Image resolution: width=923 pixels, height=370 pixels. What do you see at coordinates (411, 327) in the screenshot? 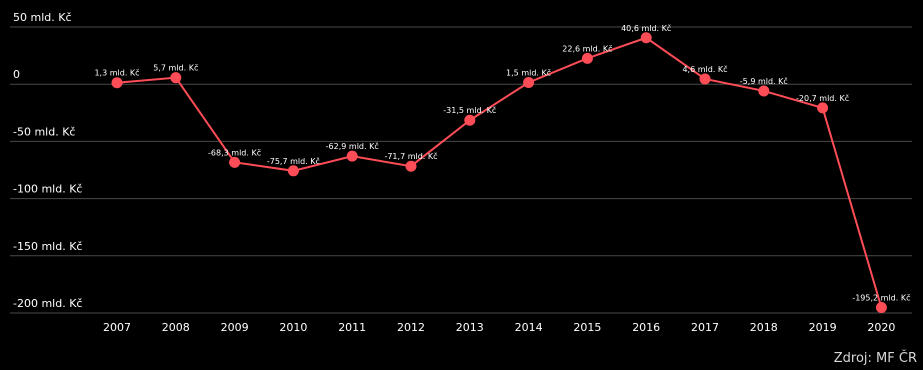
I see `x-tick-label: 2012` at bounding box center [411, 327].